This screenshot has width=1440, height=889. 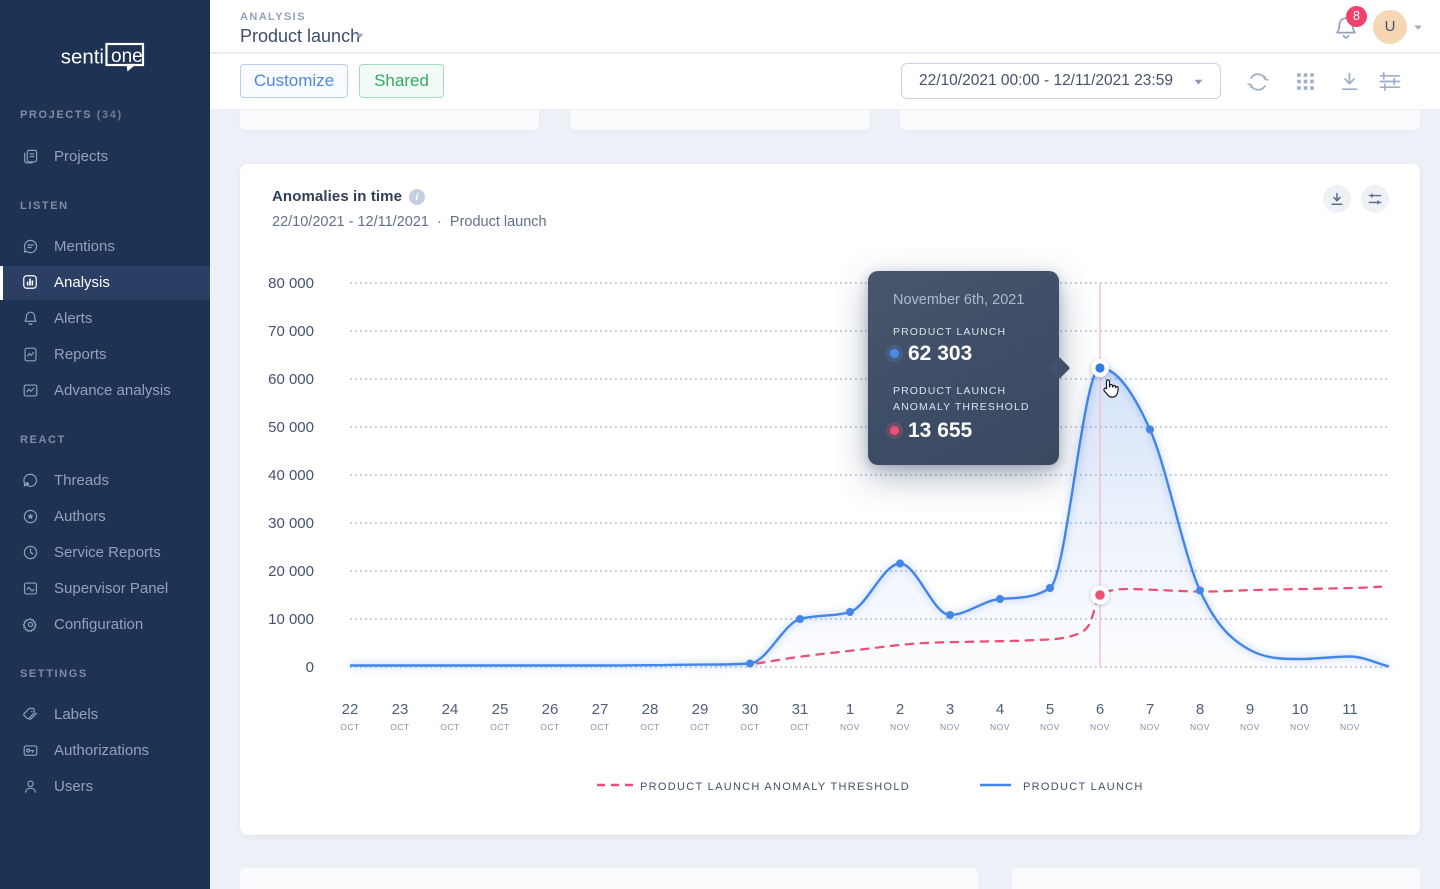 I want to click on svg-text: 60 000, so click(x=291, y=379).